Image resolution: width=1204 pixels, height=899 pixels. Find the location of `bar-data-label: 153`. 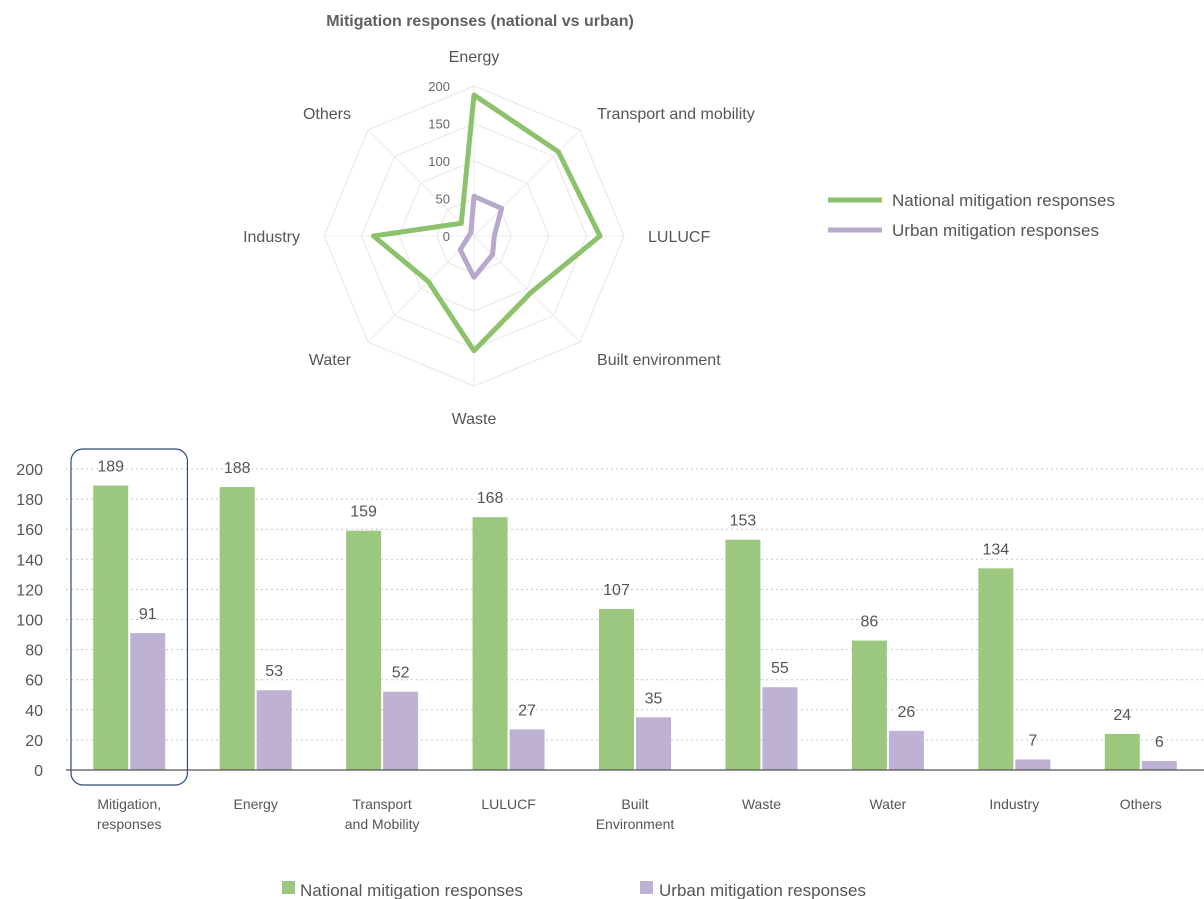

bar-data-label: 153 is located at coordinates (743, 521).